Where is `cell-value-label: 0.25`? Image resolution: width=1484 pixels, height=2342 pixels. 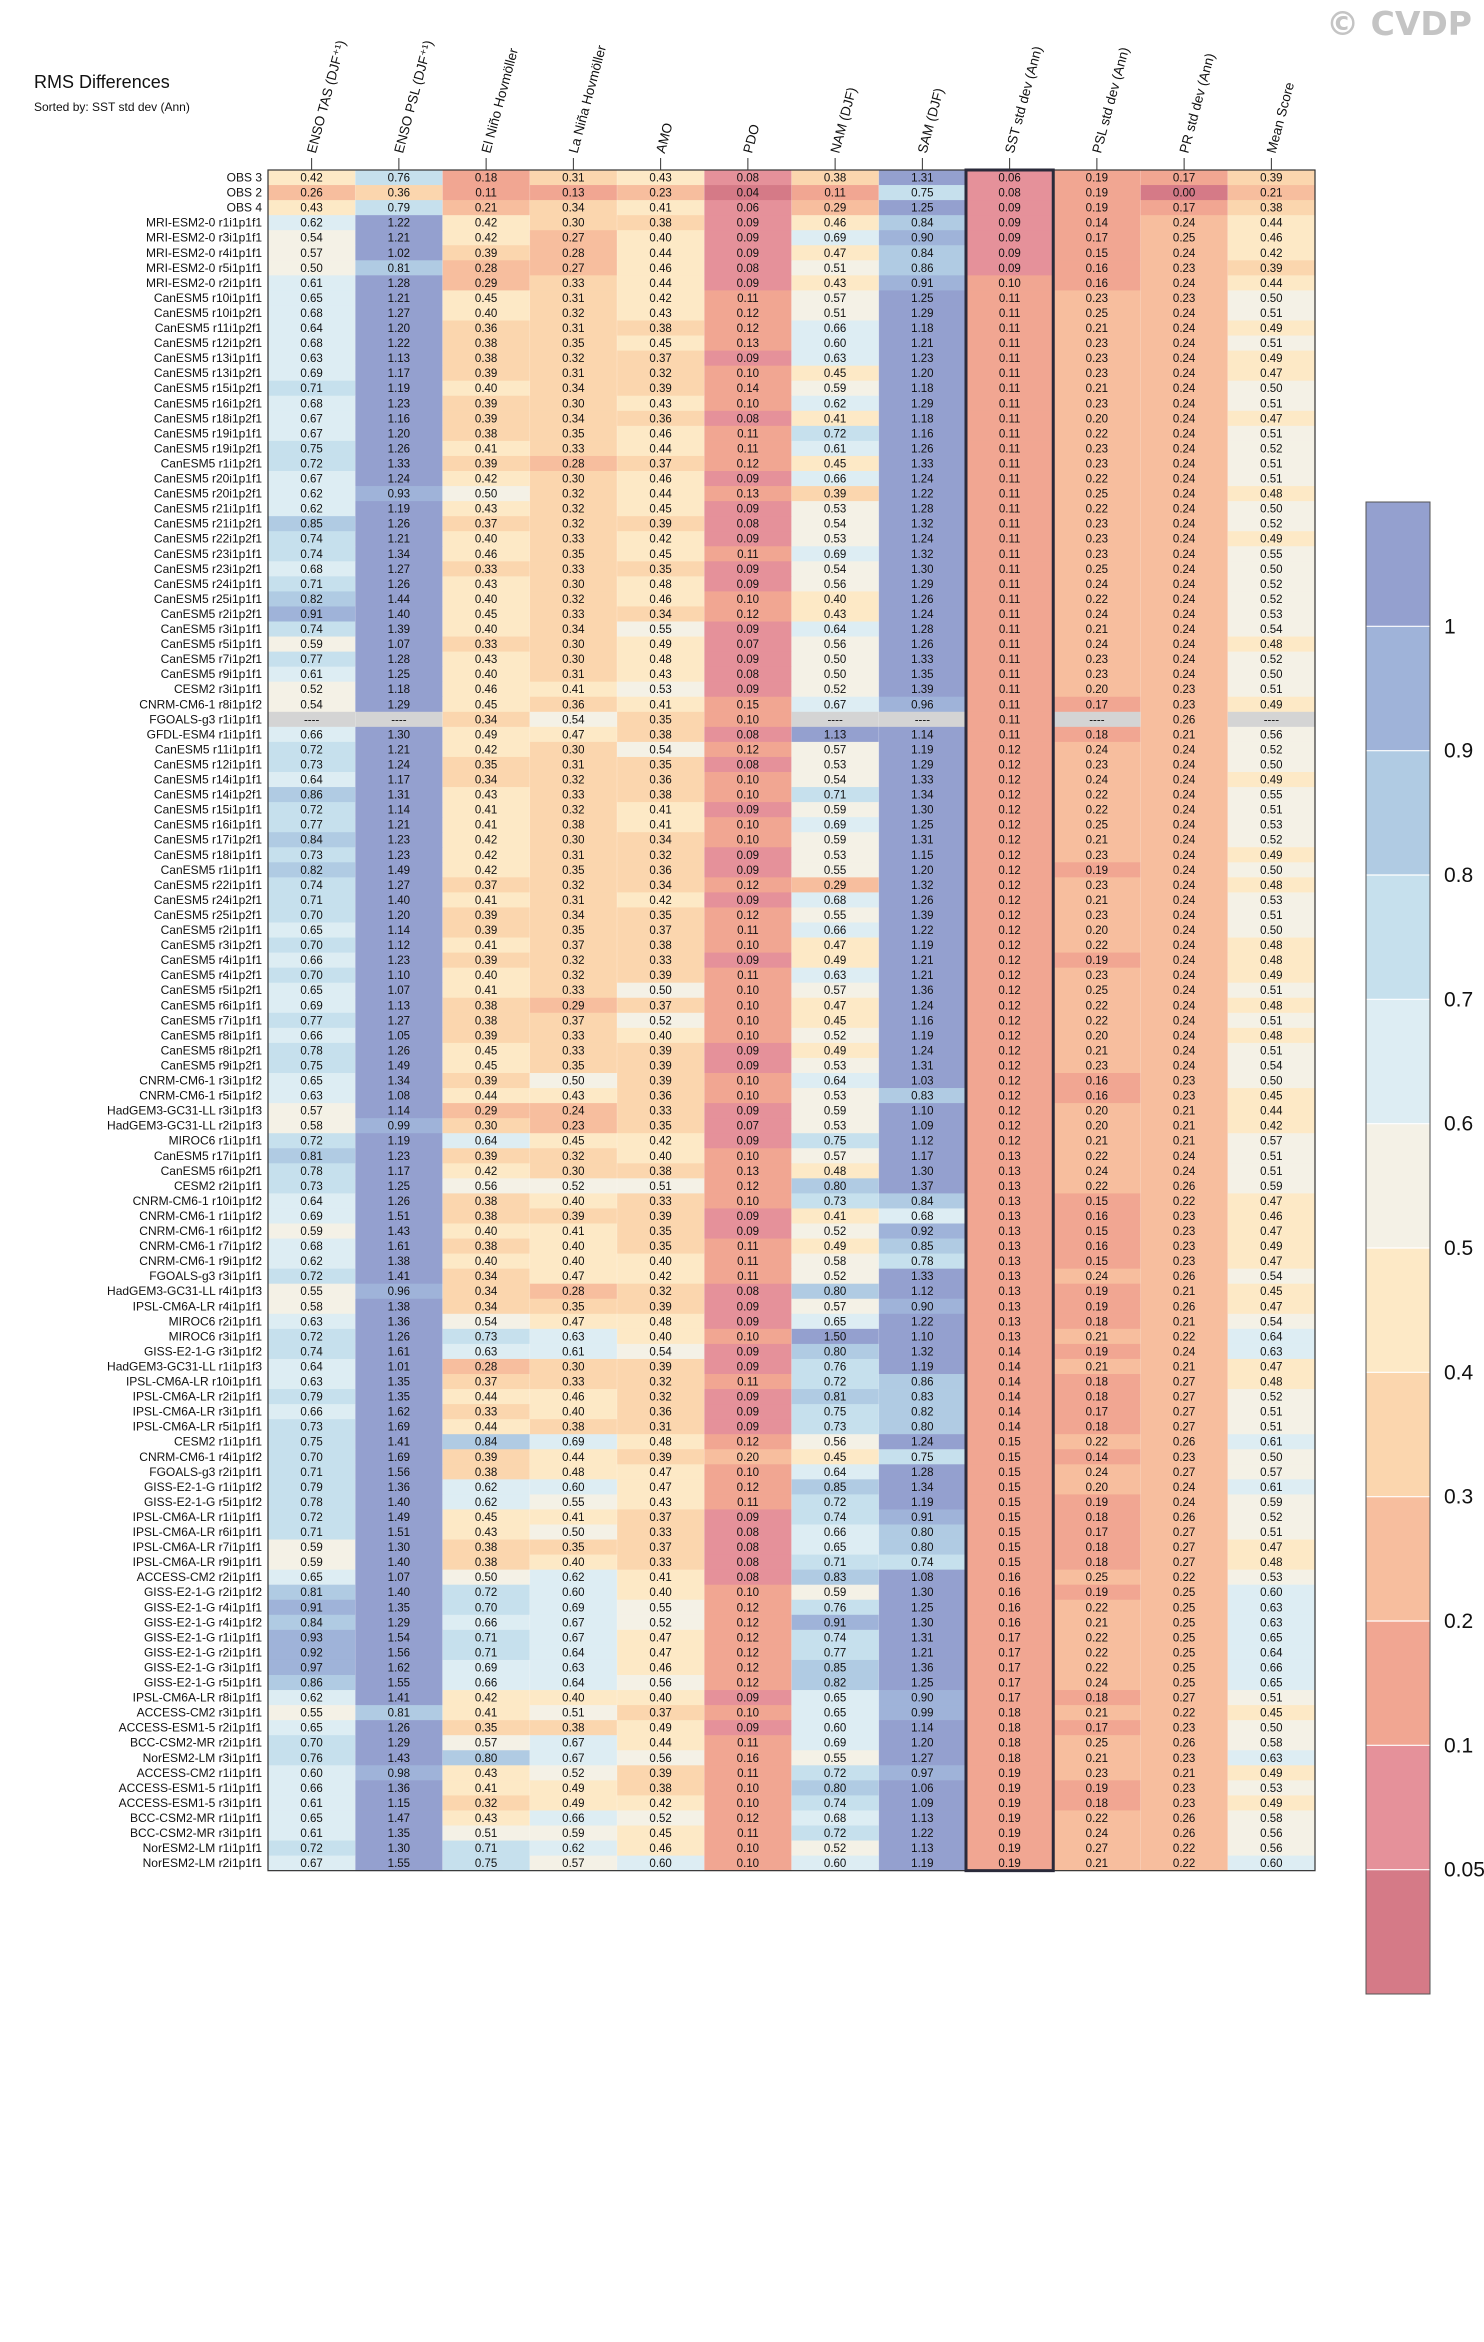
cell-value-label: 0.25 is located at coordinates (1184, 1684).